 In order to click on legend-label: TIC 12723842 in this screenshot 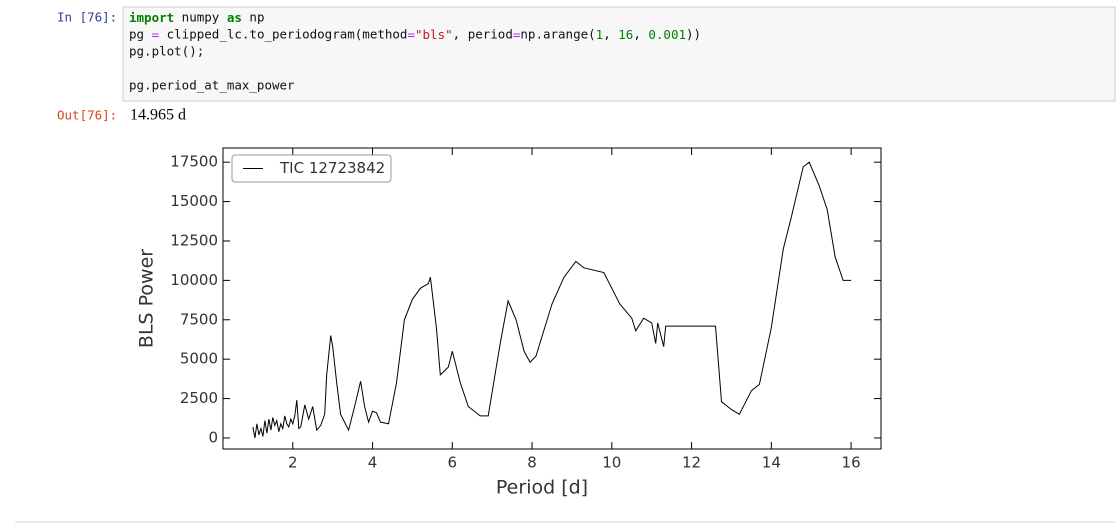, I will do `click(332, 168)`.